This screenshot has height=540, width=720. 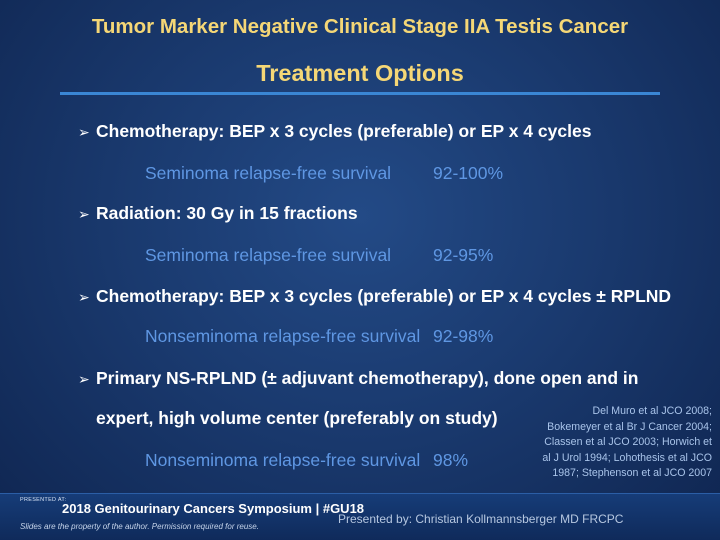 I want to click on bullet-radiation: ➢ Radiation: 30 Gy in 15 fractions, so click(x=218, y=213).